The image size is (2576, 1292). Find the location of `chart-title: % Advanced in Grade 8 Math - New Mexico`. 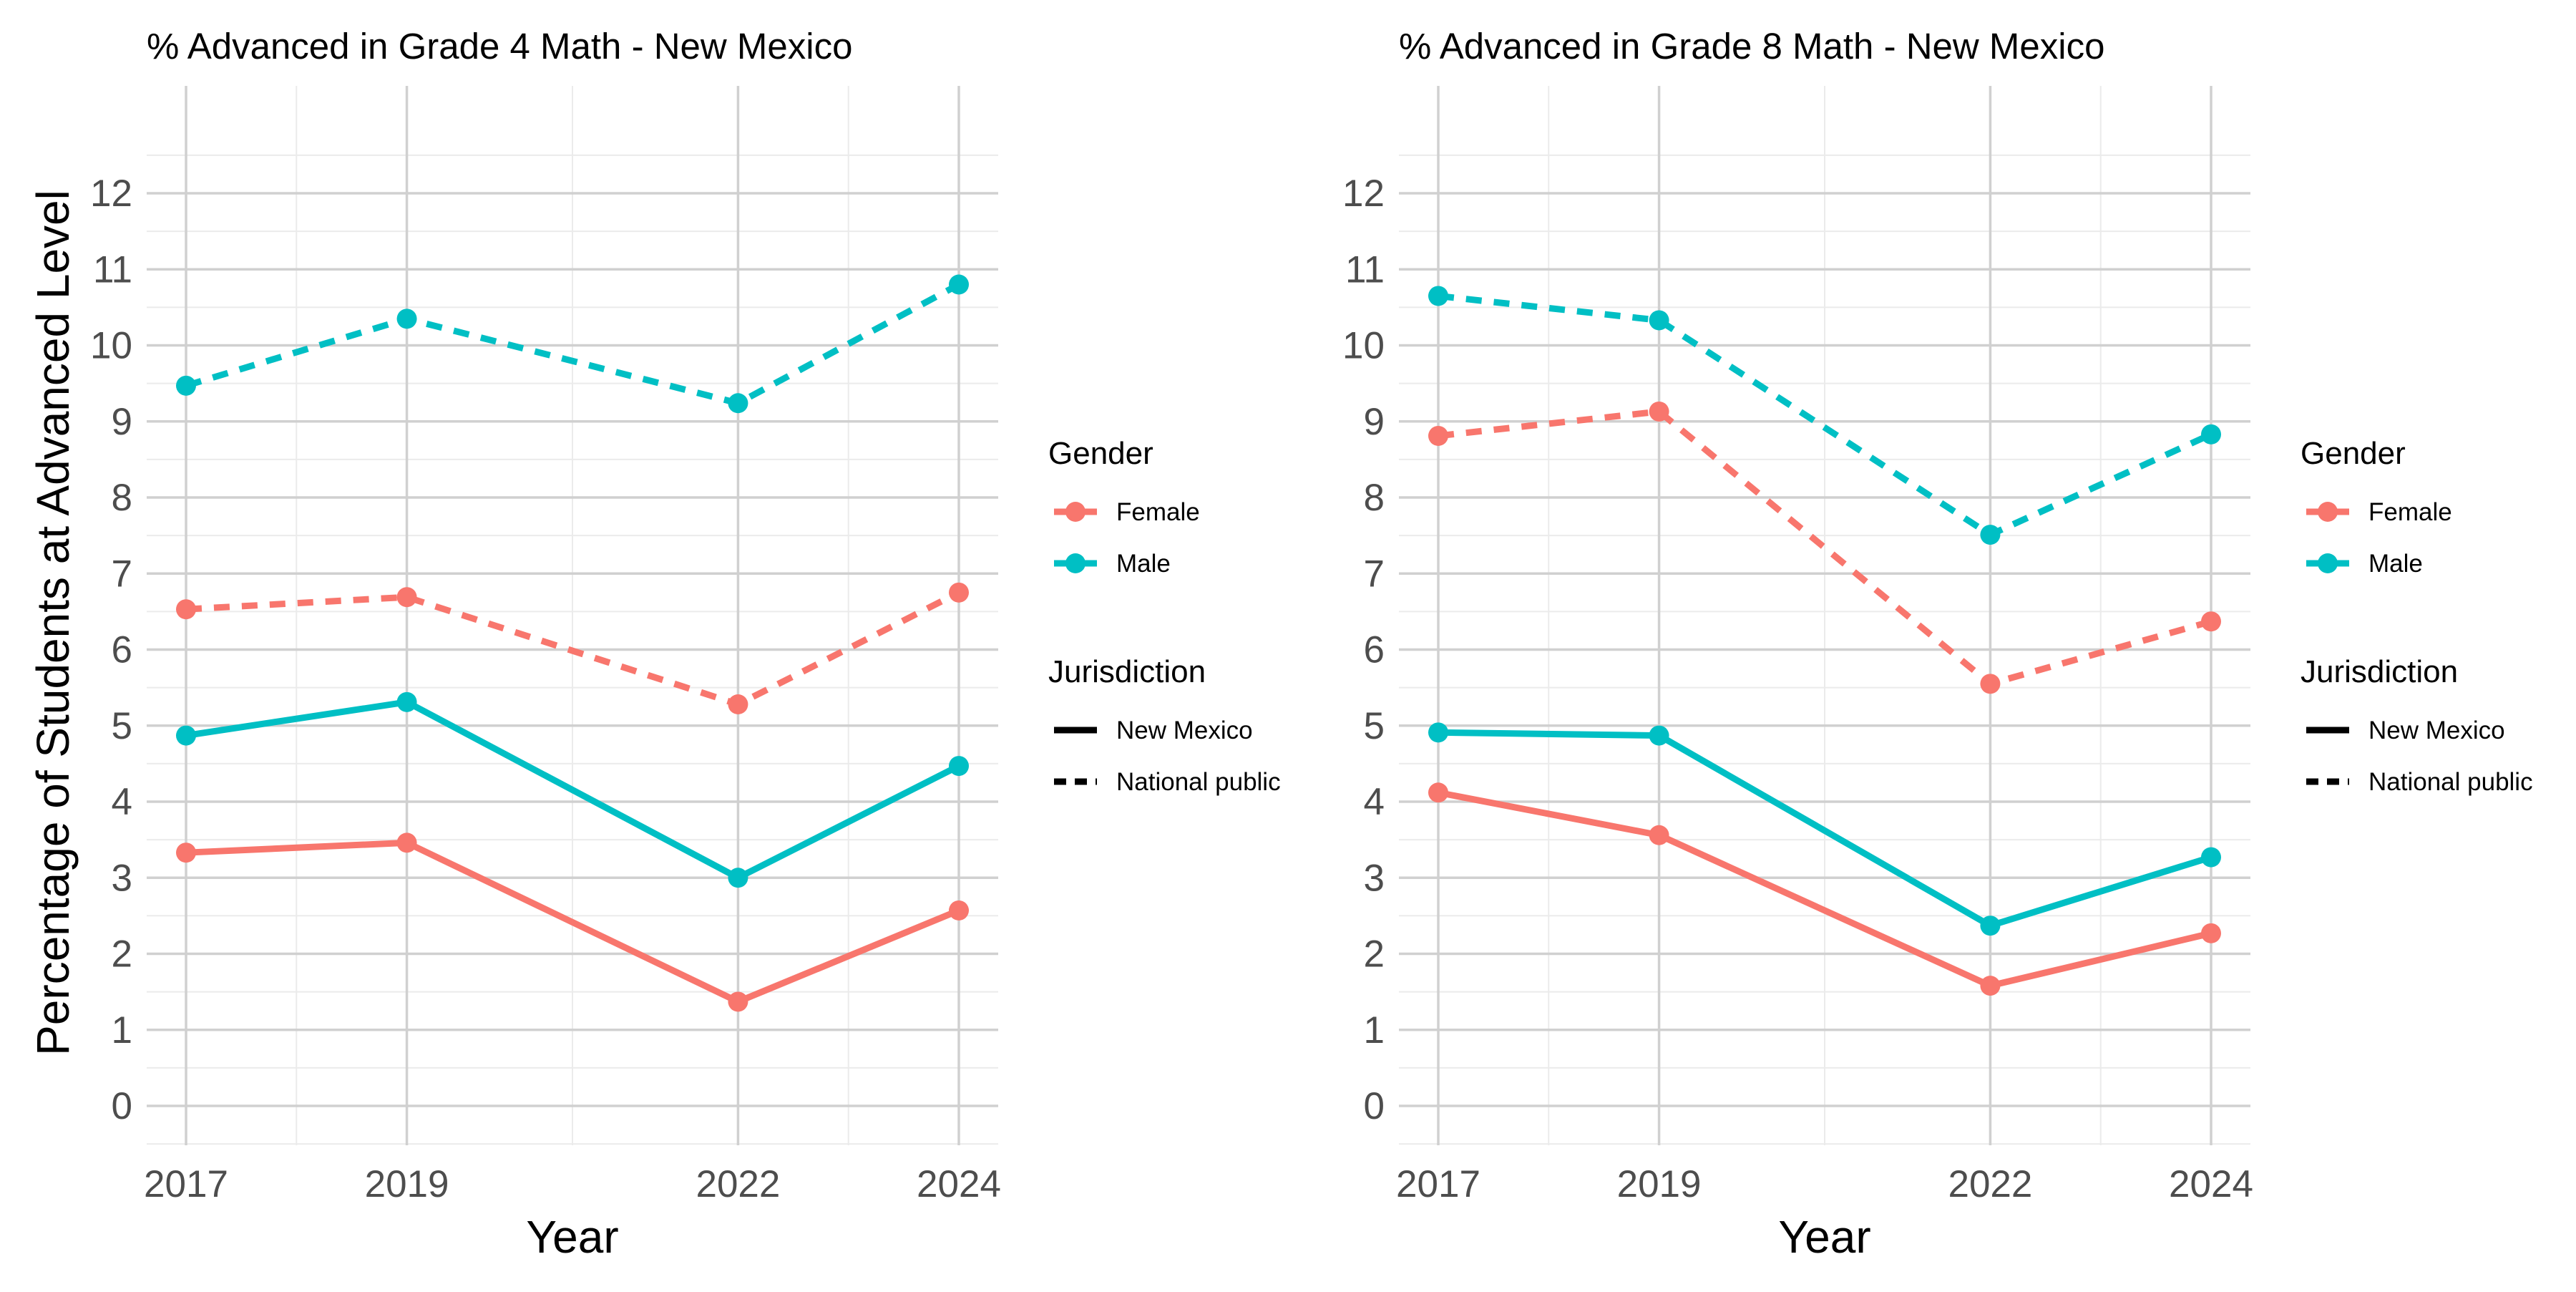

chart-title: % Advanced in Grade 8 Math - New Mexico is located at coordinates (1751, 46).